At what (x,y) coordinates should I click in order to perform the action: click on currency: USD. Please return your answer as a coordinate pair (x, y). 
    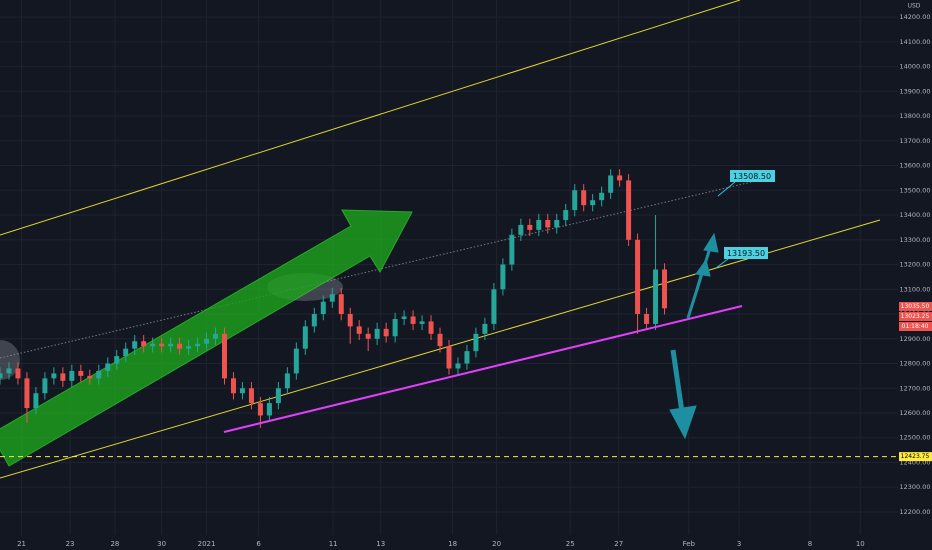
    Looking at the image, I should click on (914, 6).